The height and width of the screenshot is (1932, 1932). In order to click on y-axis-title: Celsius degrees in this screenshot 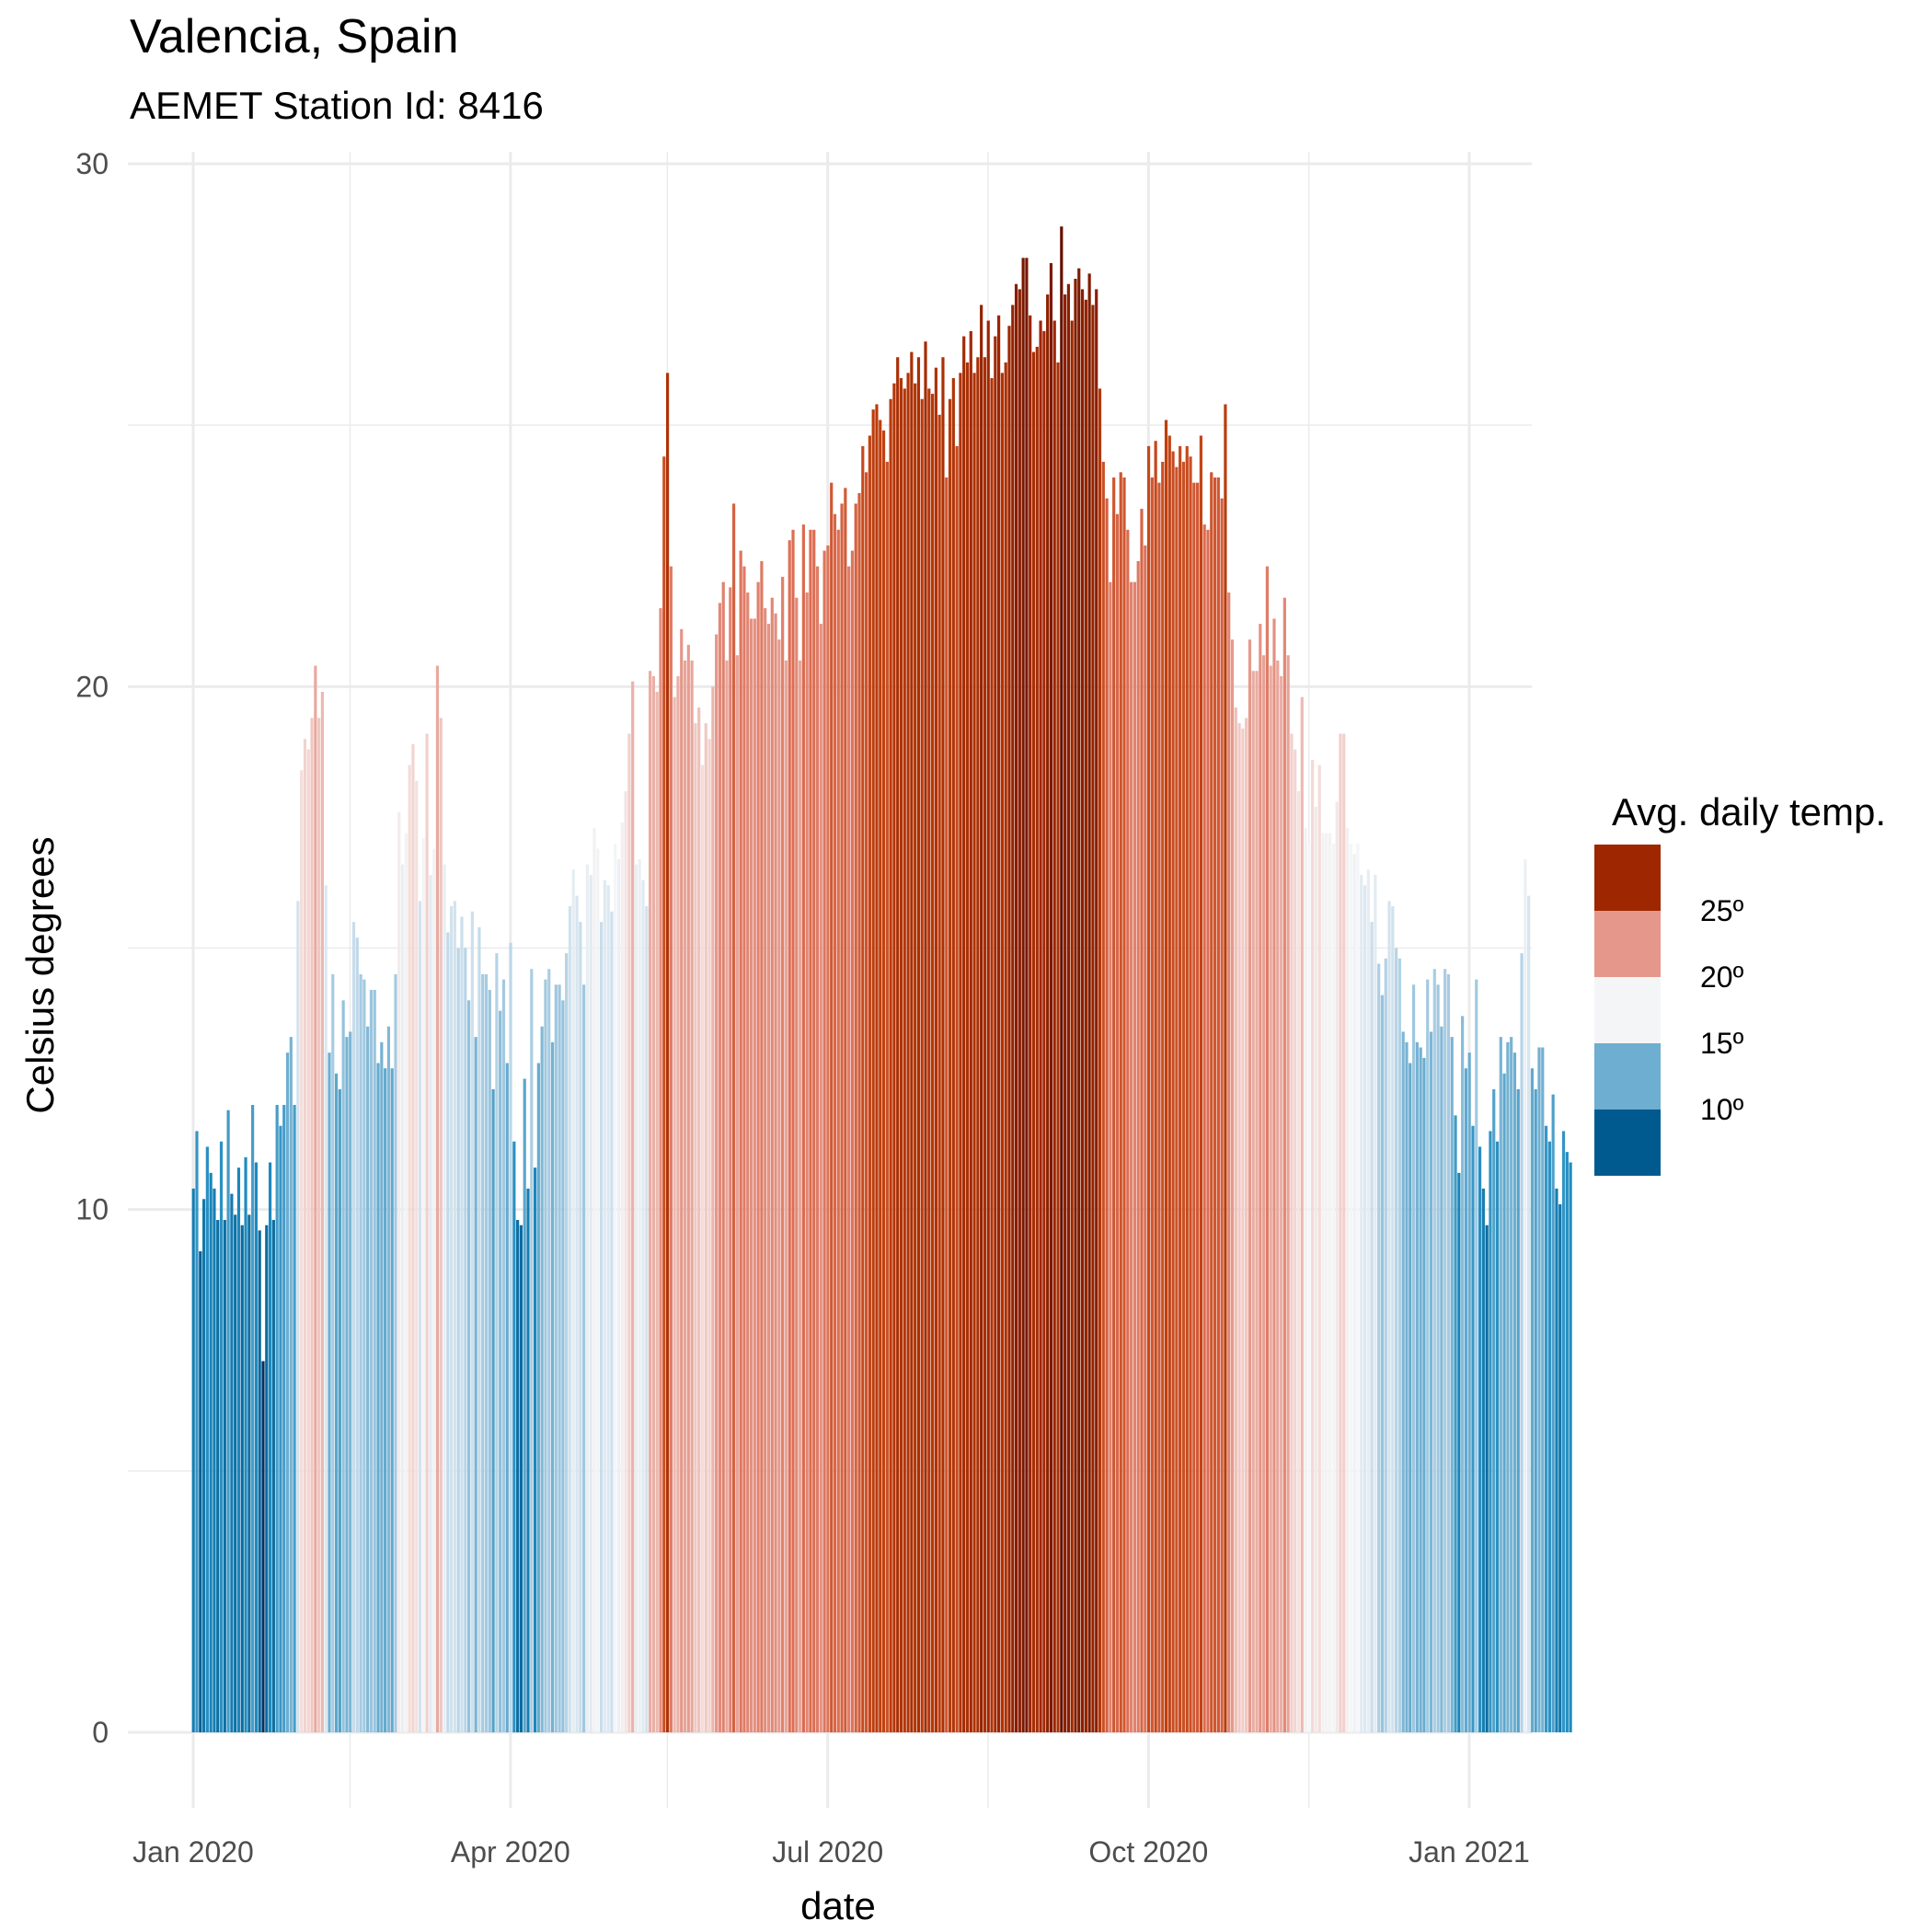, I will do `click(40, 974)`.